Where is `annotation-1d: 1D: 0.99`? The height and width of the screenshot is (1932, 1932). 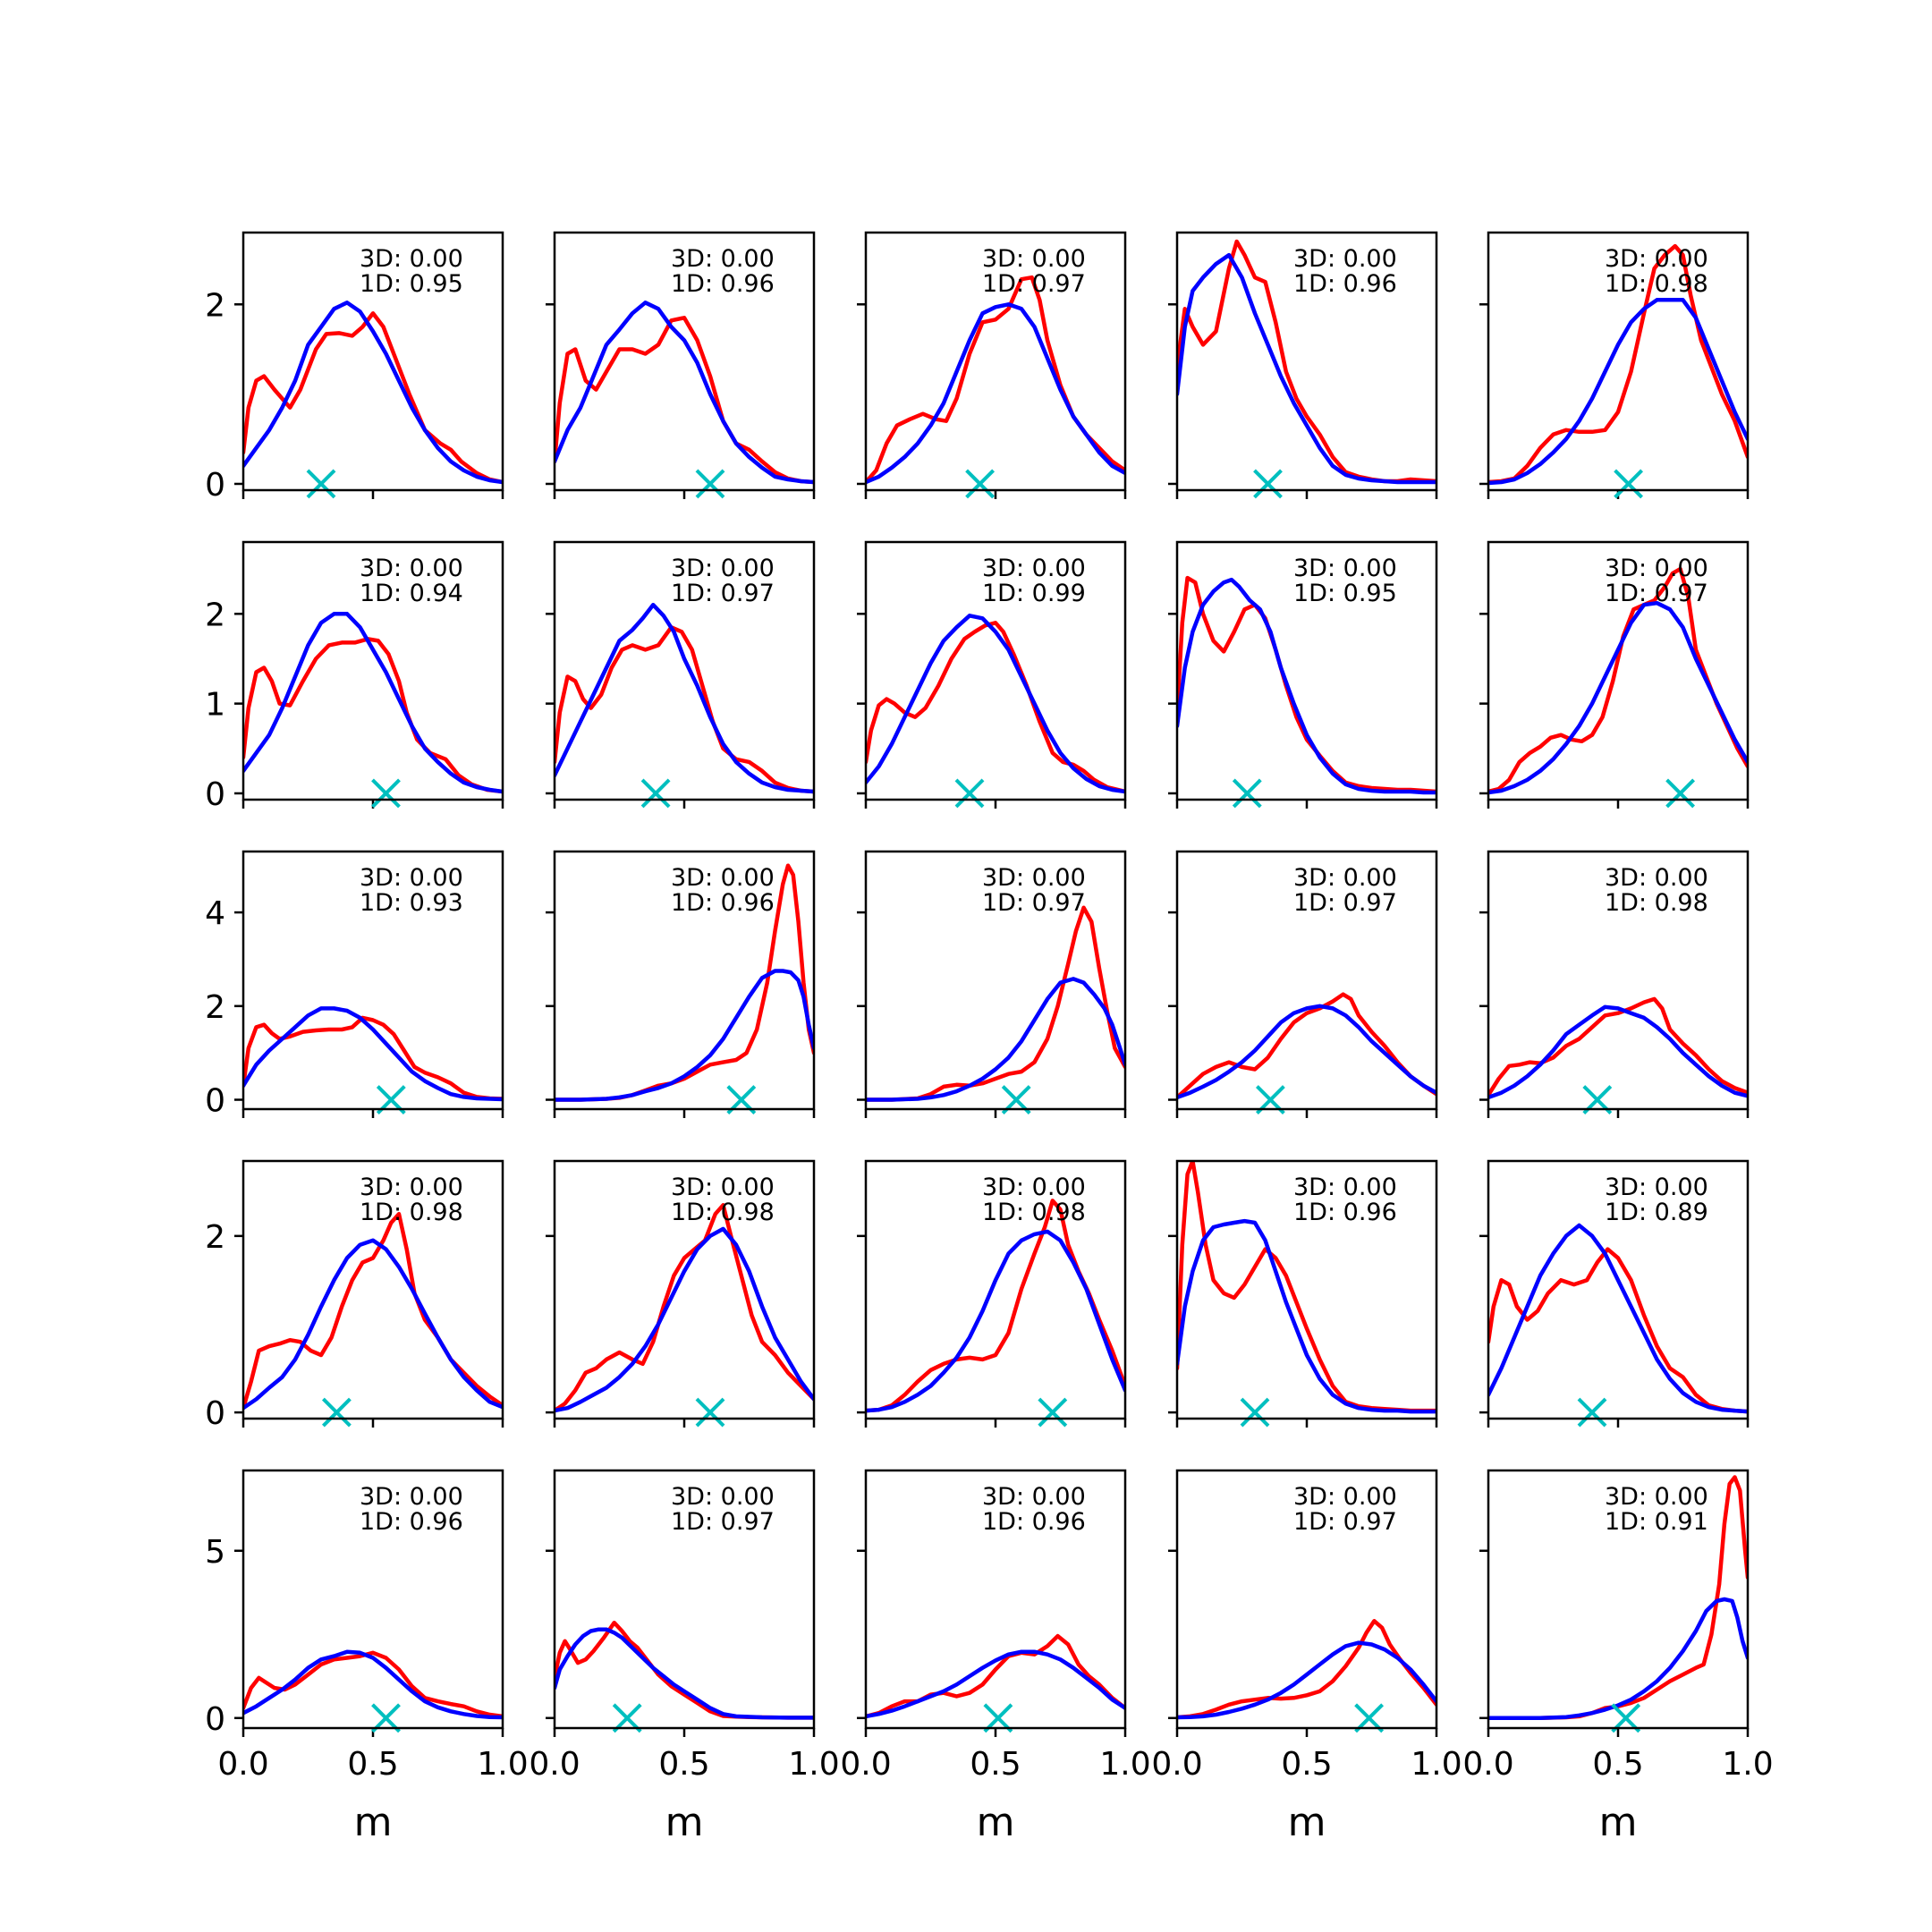
annotation-1d: 1D: 0.99 is located at coordinates (1034, 593).